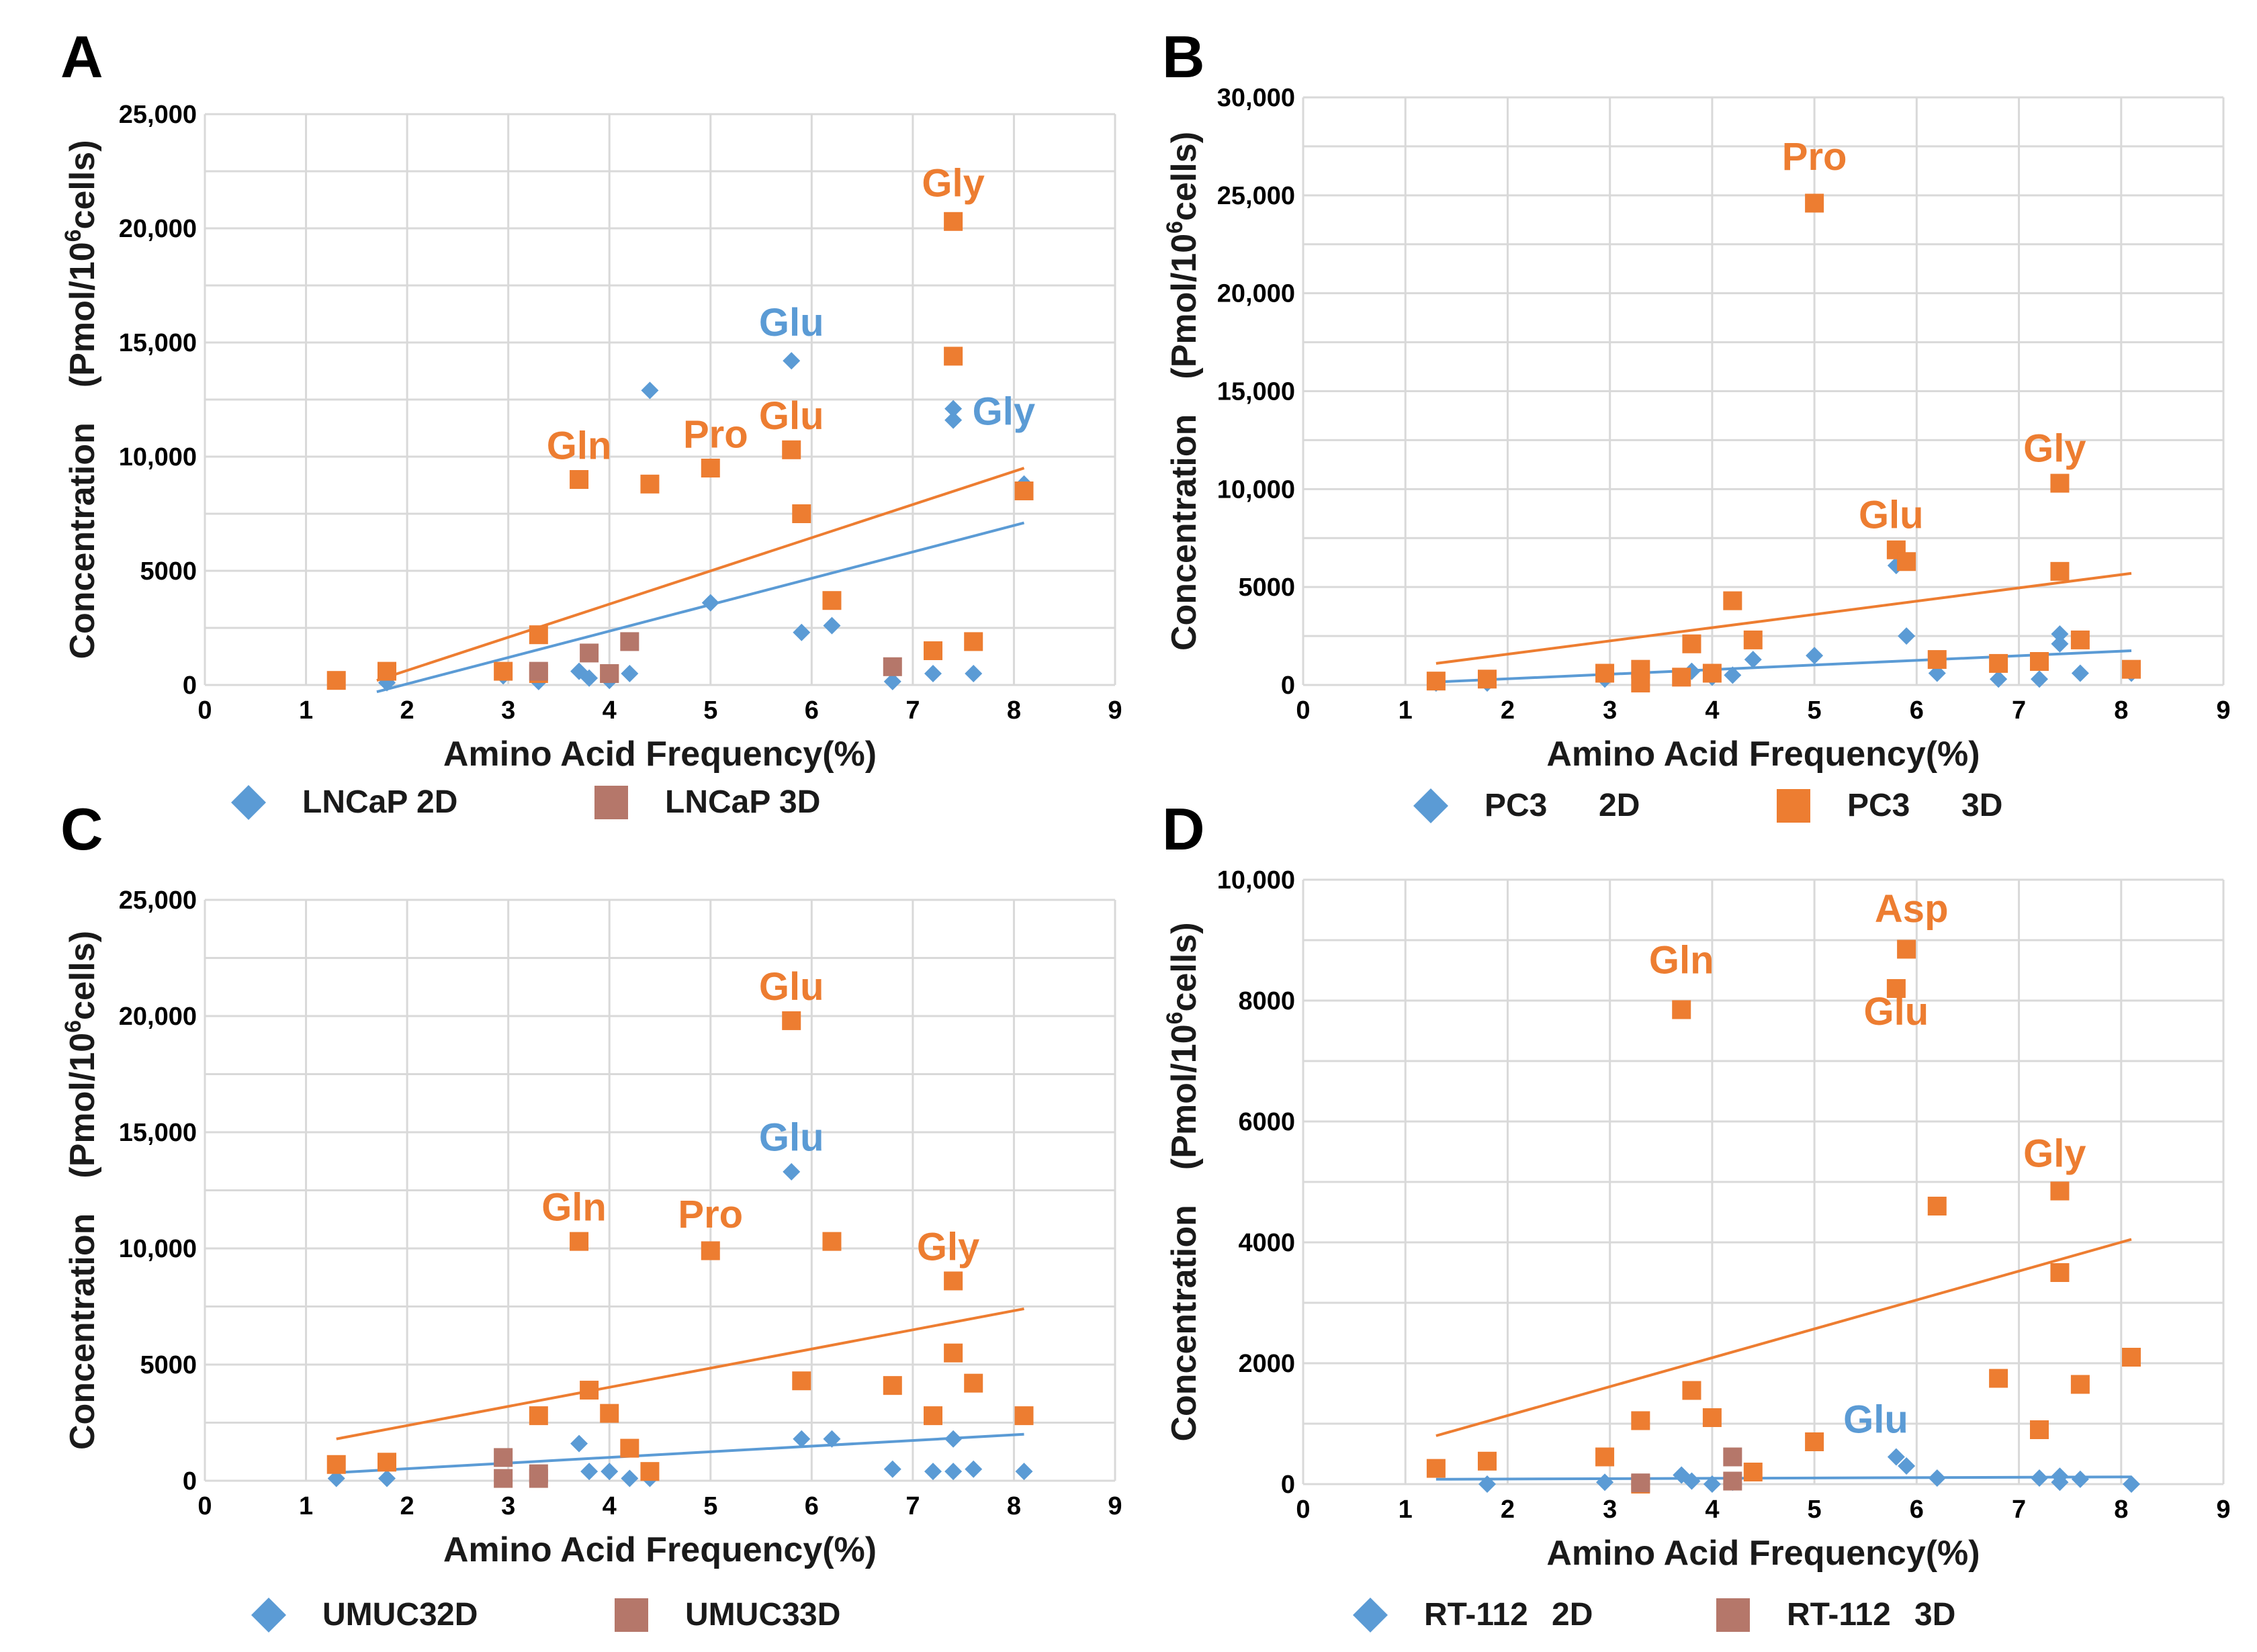 The image size is (2257, 1652). Describe the element at coordinates (700, 607) in the screenshot. I see `trendline-lncap-2d` at that location.